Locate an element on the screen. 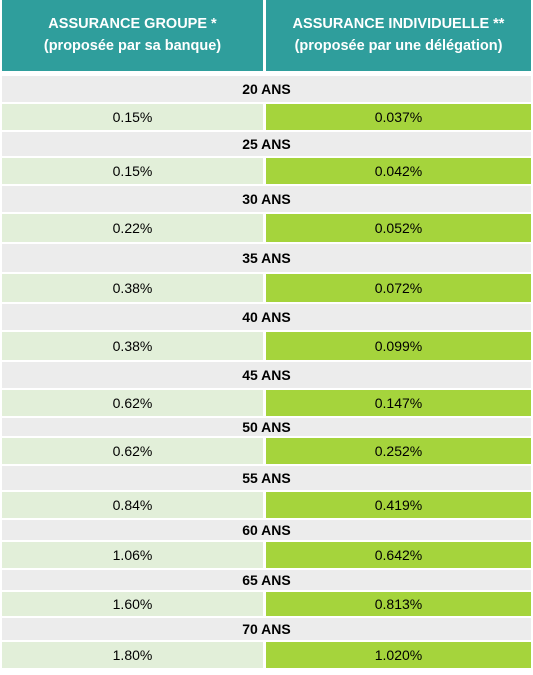 This screenshot has height=675, width=533. age-row-label: 35 ANS is located at coordinates (266, 258).